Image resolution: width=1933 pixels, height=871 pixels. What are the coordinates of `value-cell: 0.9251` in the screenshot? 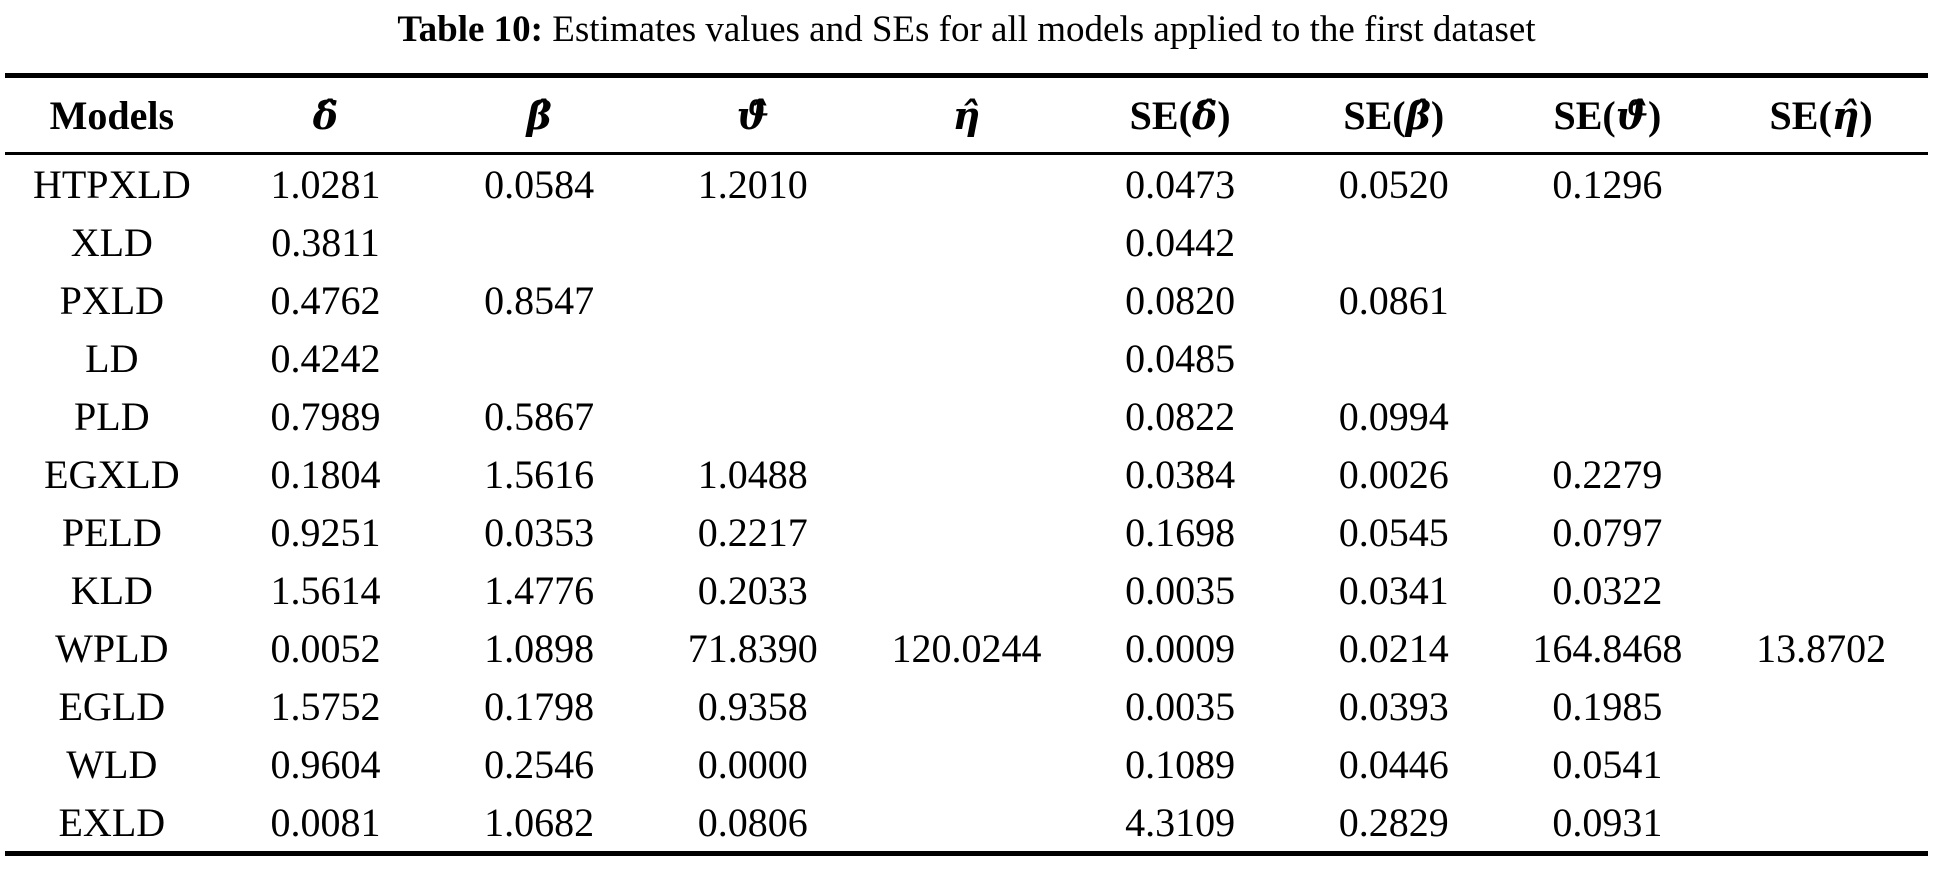 It's located at (325, 532).